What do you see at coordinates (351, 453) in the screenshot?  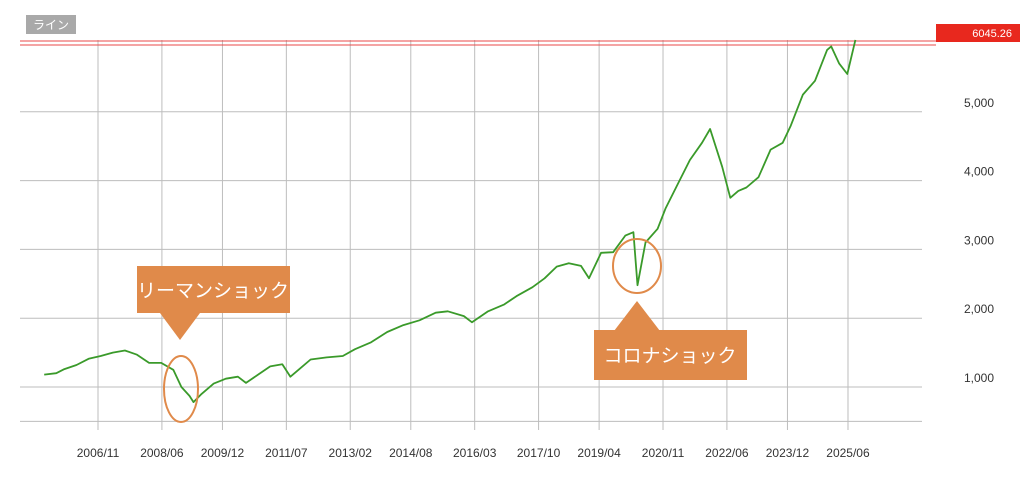 I see `x-tick-label: 2013/02` at bounding box center [351, 453].